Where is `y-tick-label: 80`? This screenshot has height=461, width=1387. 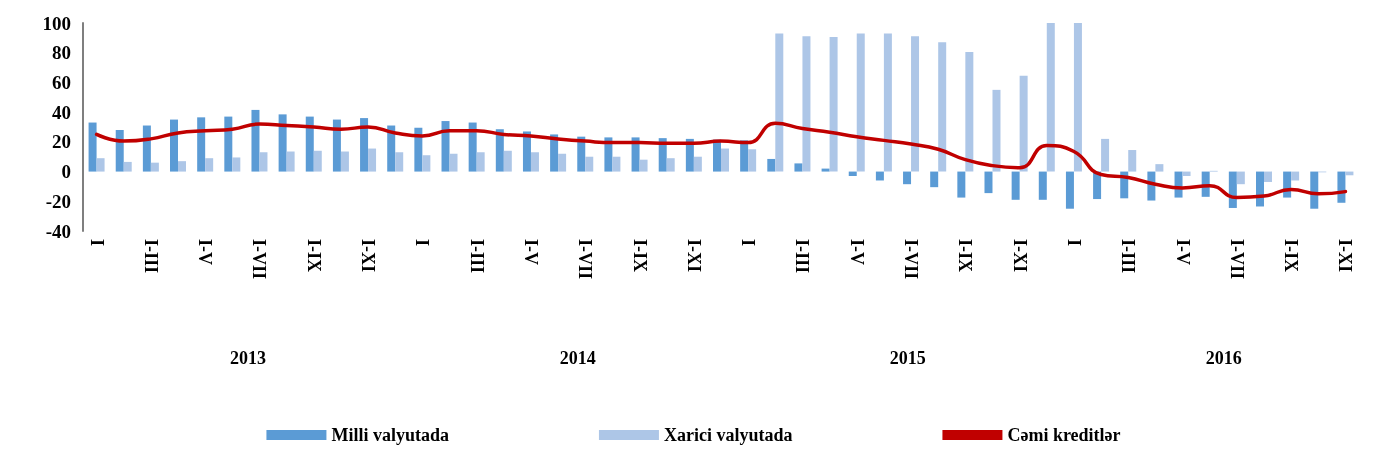 y-tick-label: 80 is located at coordinates (61, 53).